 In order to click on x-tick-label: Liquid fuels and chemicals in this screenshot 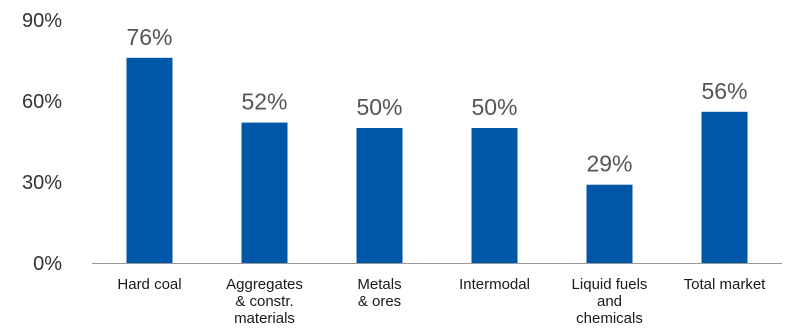, I will do `click(610, 301)`.